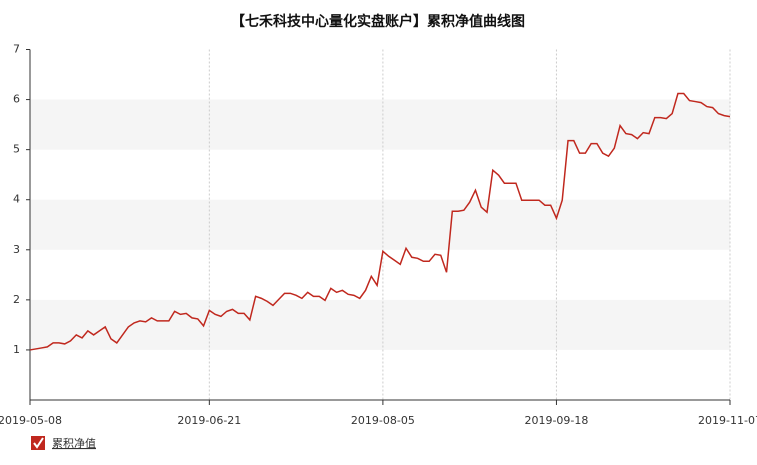 The image size is (757, 465). I want to click on legend-label: 累积净值, so click(74, 443).